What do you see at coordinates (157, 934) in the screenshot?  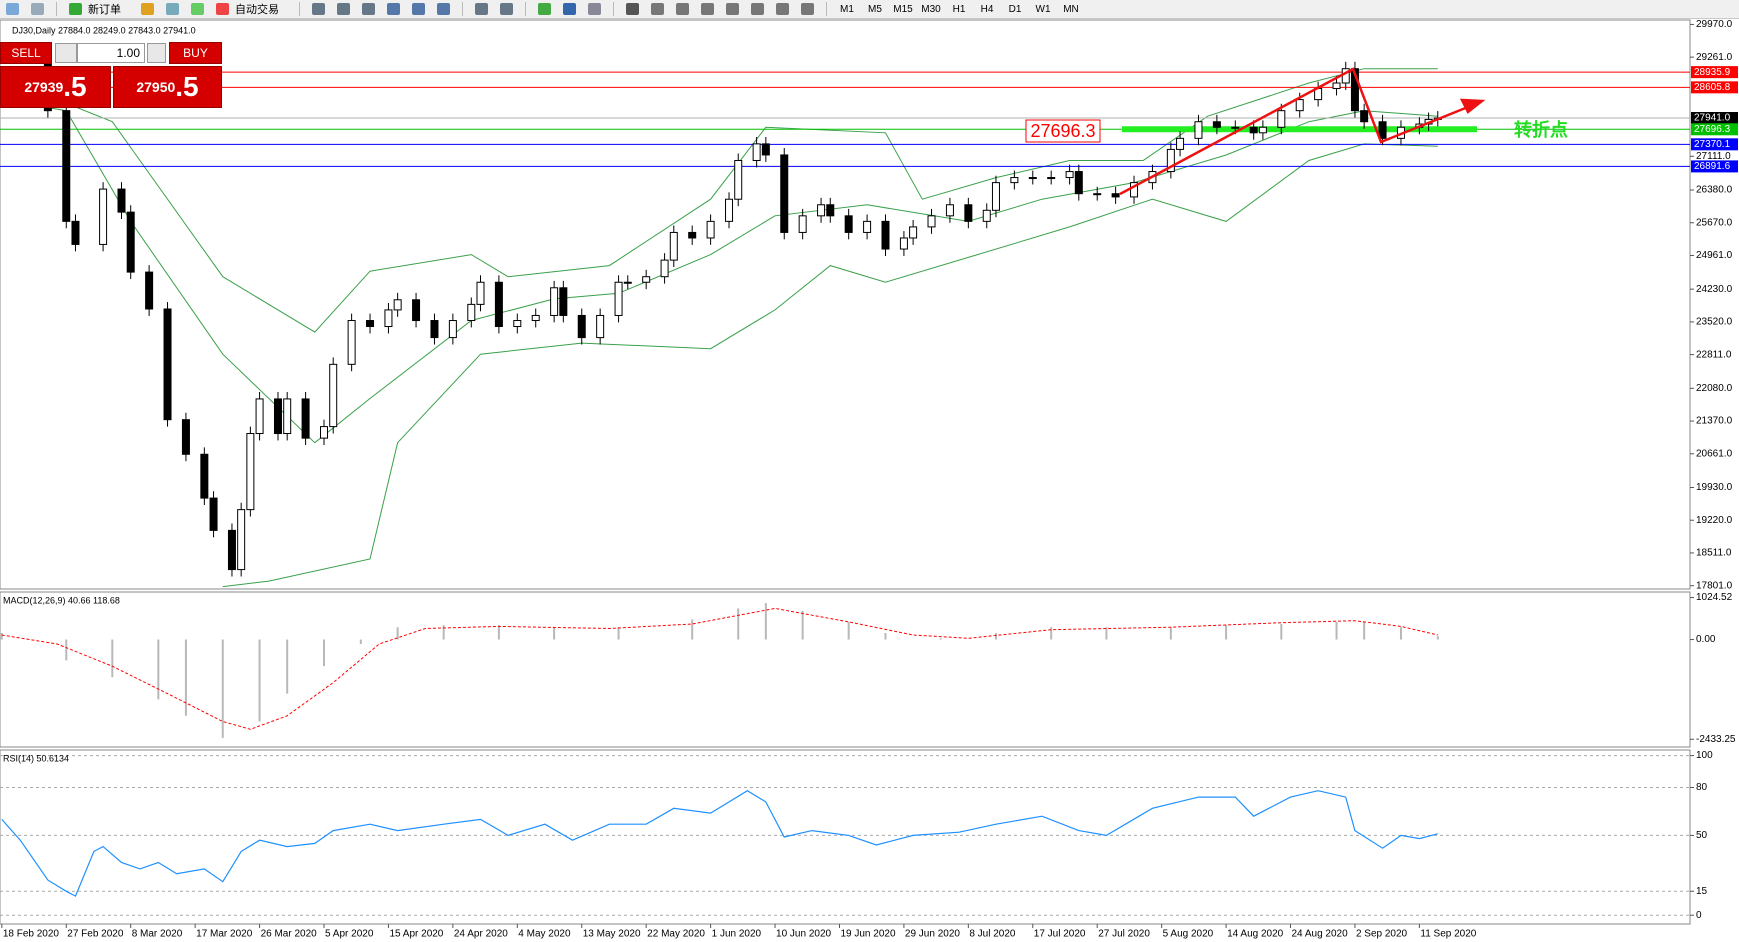 I see `x-tick-label: 8 Mar 2020` at bounding box center [157, 934].